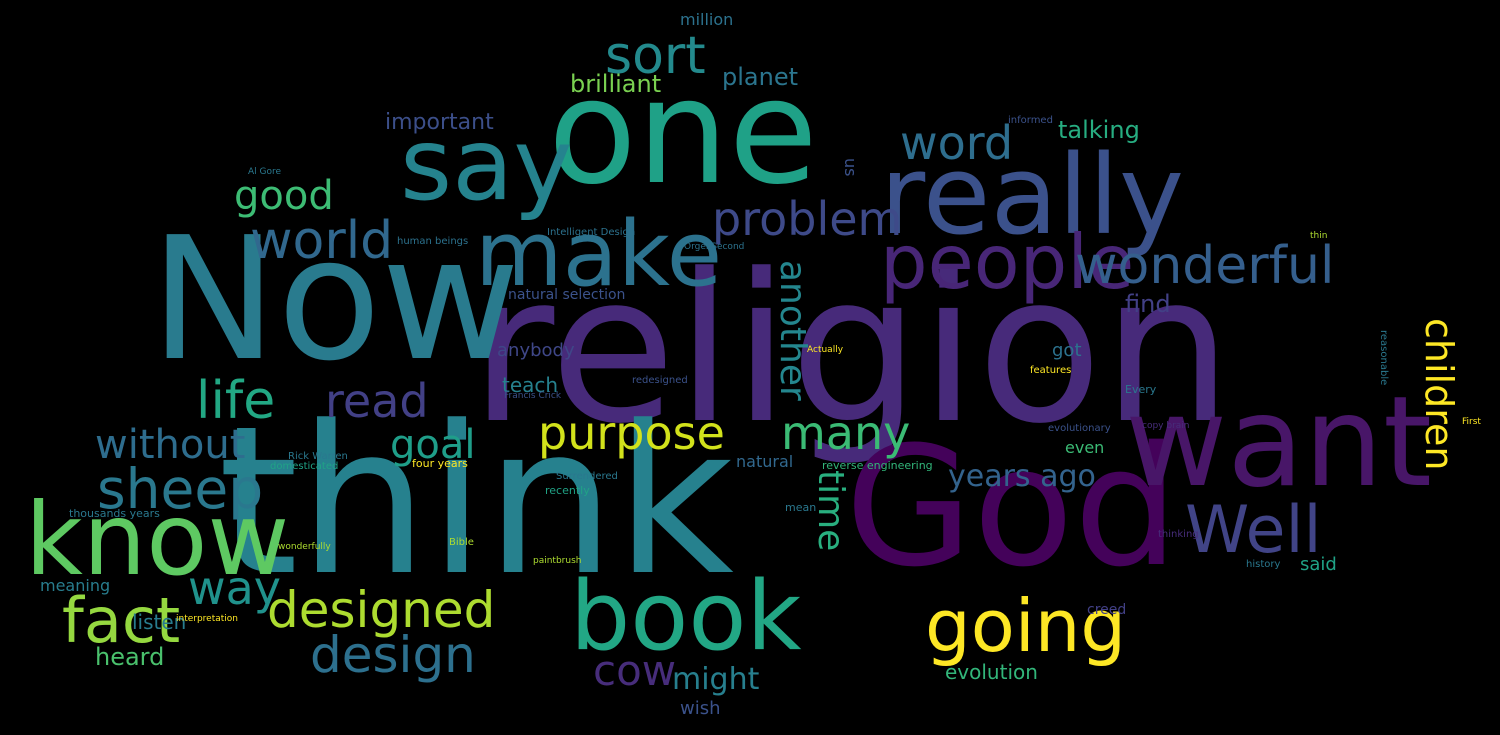 The image size is (1500, 735). Describe the element at coordinates (1107, 610) in the screenshot. I see `word-creed: creed` at that location.